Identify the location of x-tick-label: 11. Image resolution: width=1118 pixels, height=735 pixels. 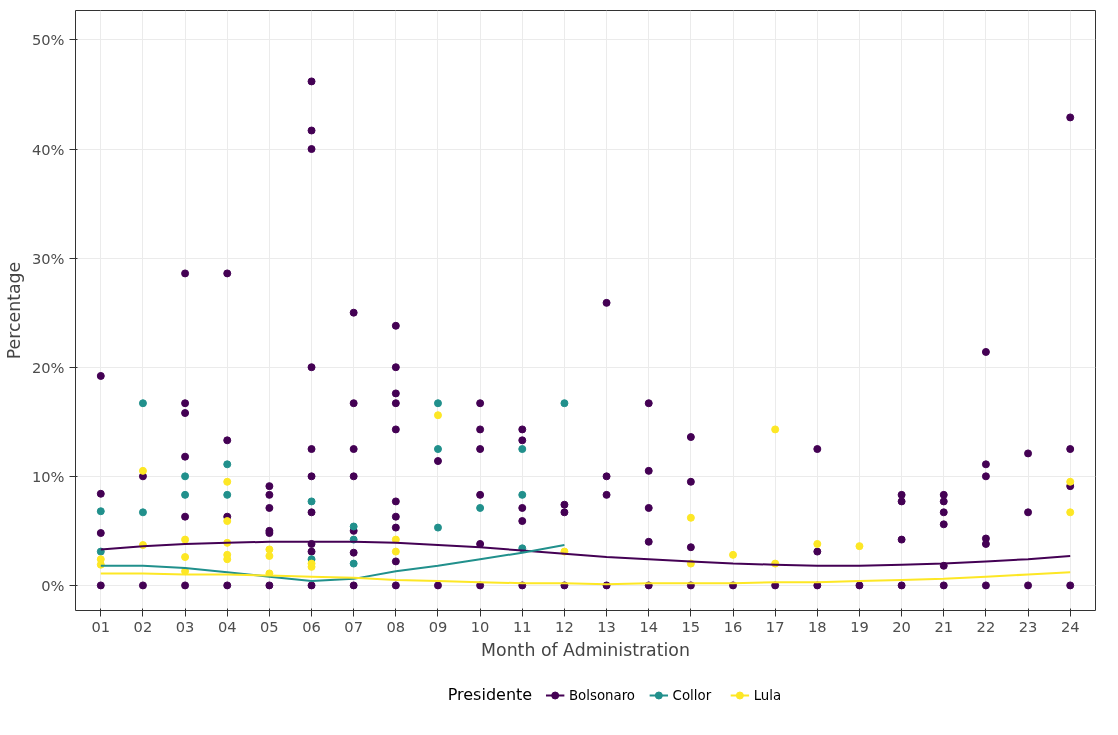
(522, 626).